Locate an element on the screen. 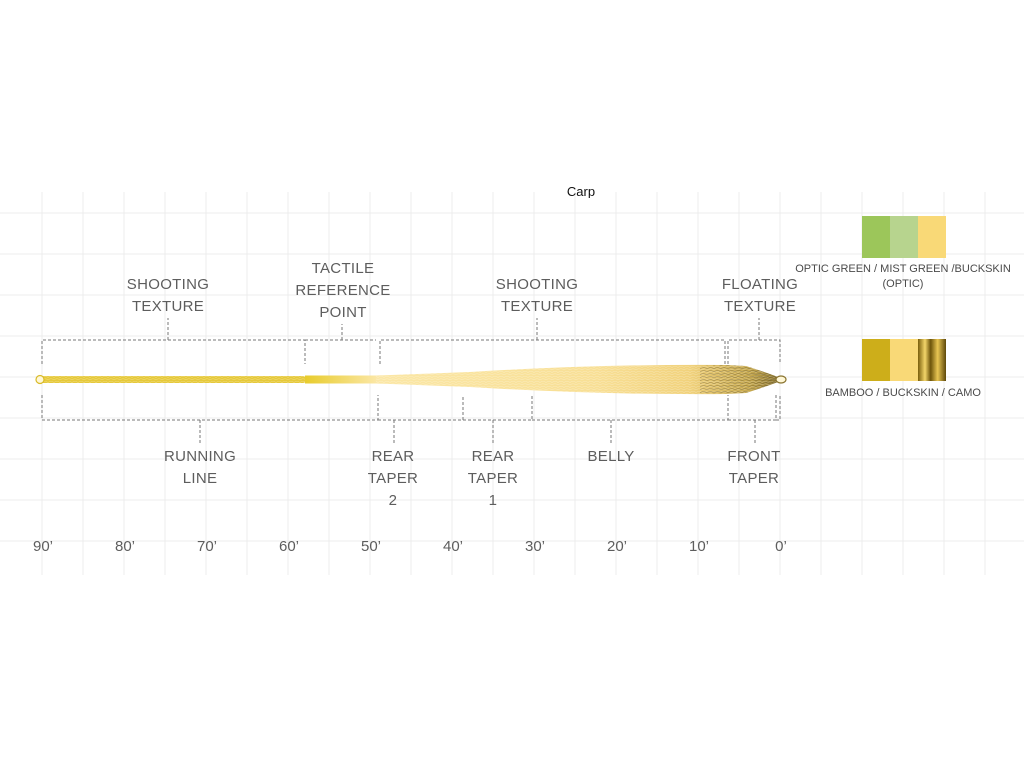 Image resolution: width=1024 pixels, height=768 pixels. label-shooting-texture-right: SHOOTING TEXTURE is located at coordinates (537, 295).